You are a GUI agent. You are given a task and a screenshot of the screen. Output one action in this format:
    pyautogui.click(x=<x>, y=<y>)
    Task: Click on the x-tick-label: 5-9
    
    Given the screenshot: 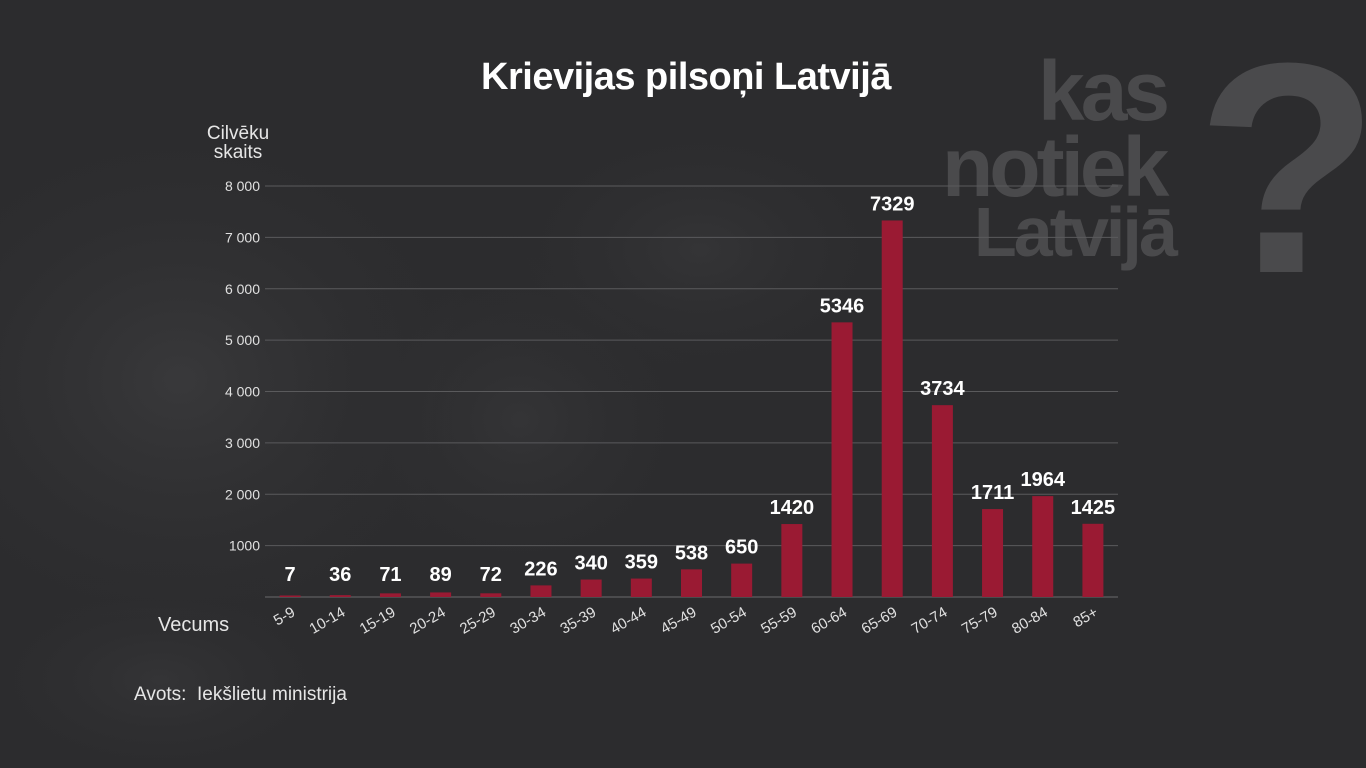 What is the action you would take?
    pyautogui.click(x=284, y=617)
    